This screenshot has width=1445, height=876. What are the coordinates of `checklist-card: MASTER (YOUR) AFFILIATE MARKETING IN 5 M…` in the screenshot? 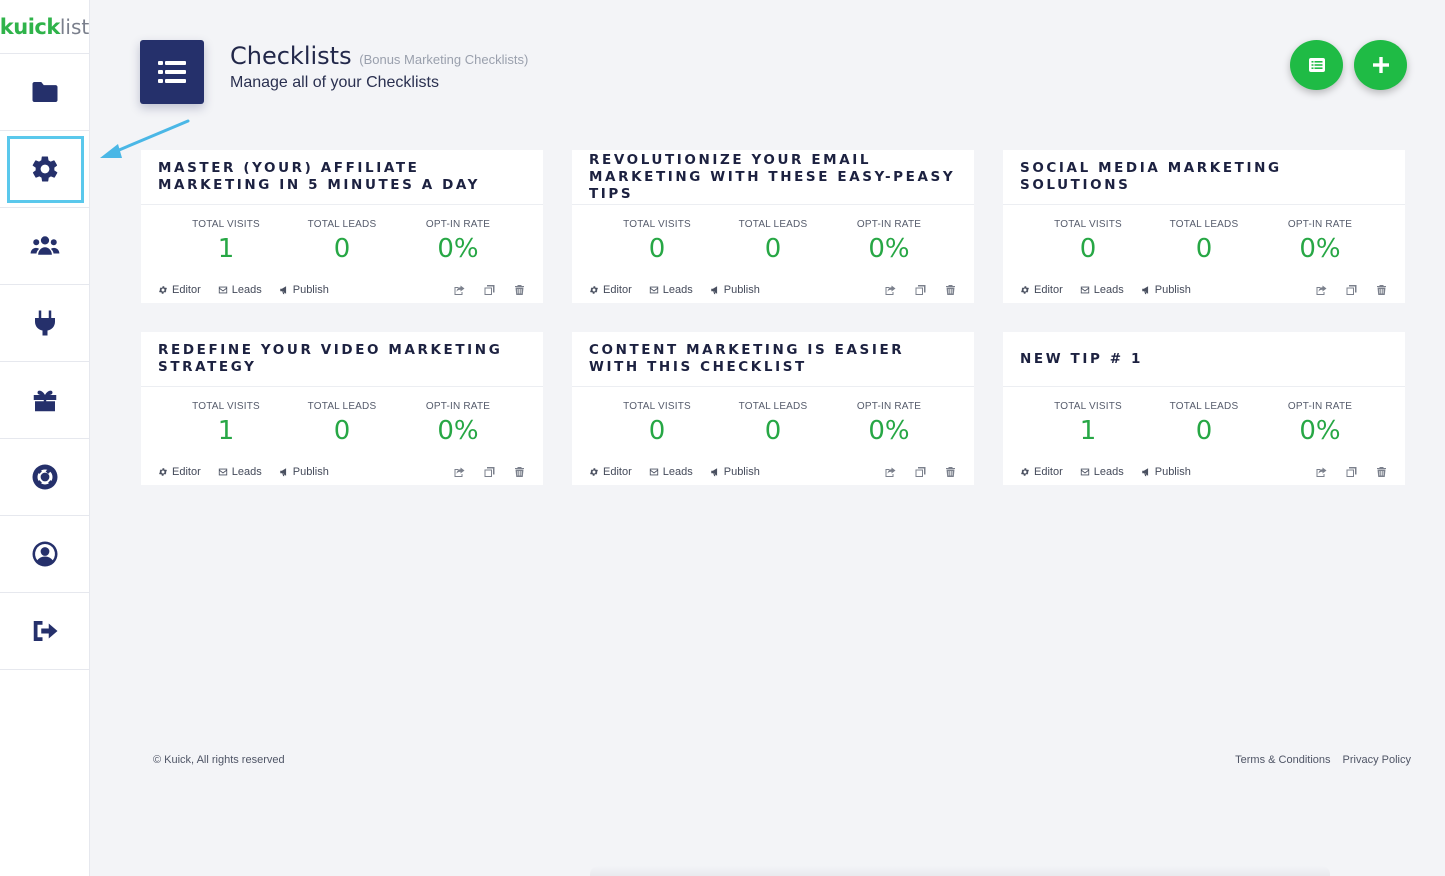 It's located at (342, 226).